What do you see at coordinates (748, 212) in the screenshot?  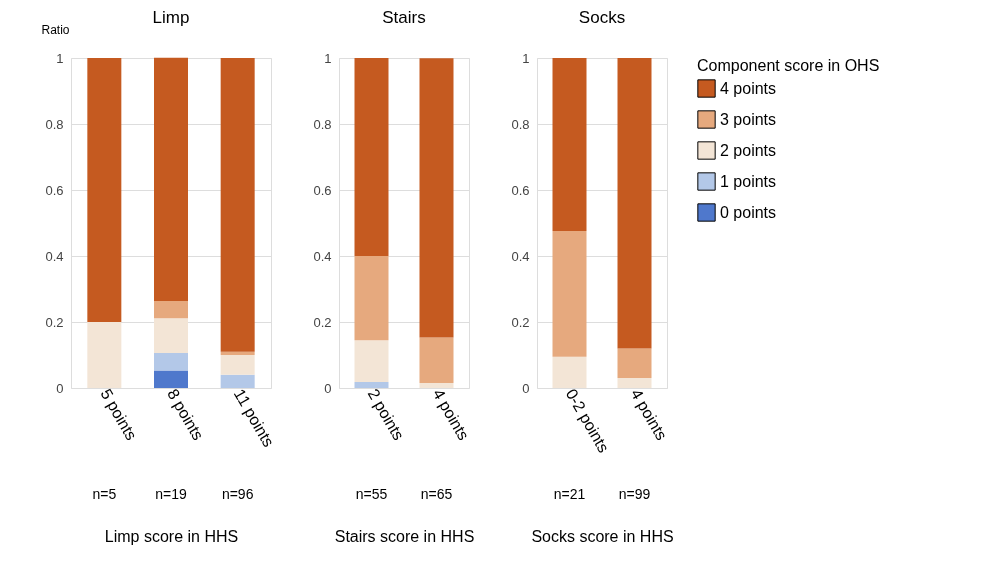 I see `legend-label: 0 points` at bounding box center [748, 212].